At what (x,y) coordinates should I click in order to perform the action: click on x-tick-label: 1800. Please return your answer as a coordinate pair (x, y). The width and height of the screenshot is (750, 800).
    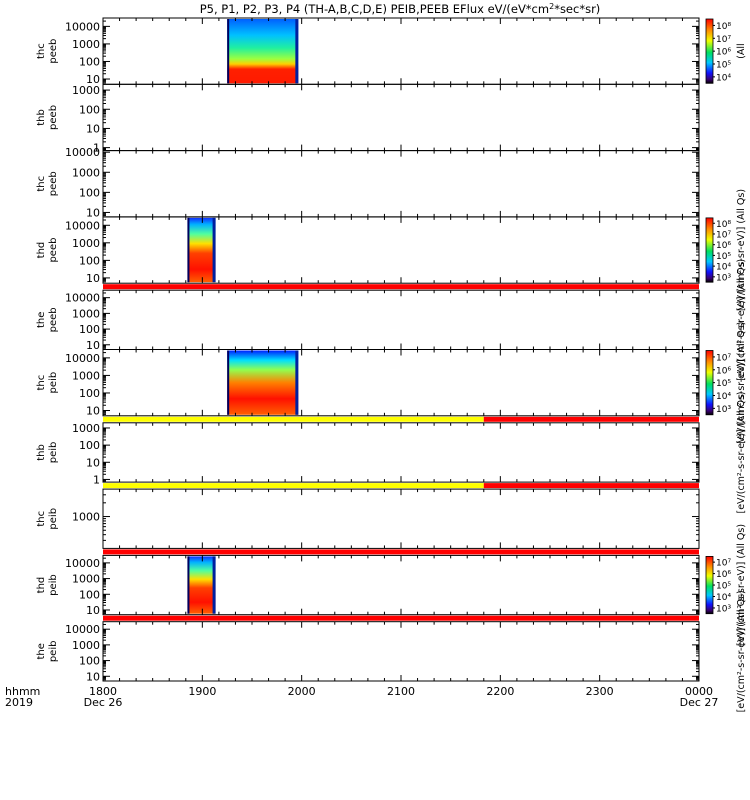
    Looking at the image, I should click on (103, 691).